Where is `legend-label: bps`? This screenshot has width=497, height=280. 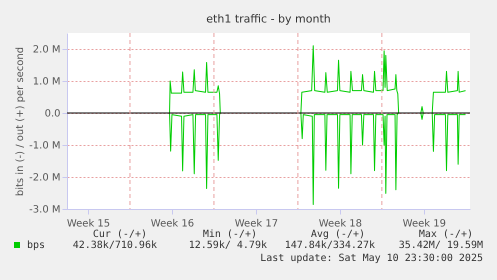 legend-label: bps is located at coordinates (36, 245).